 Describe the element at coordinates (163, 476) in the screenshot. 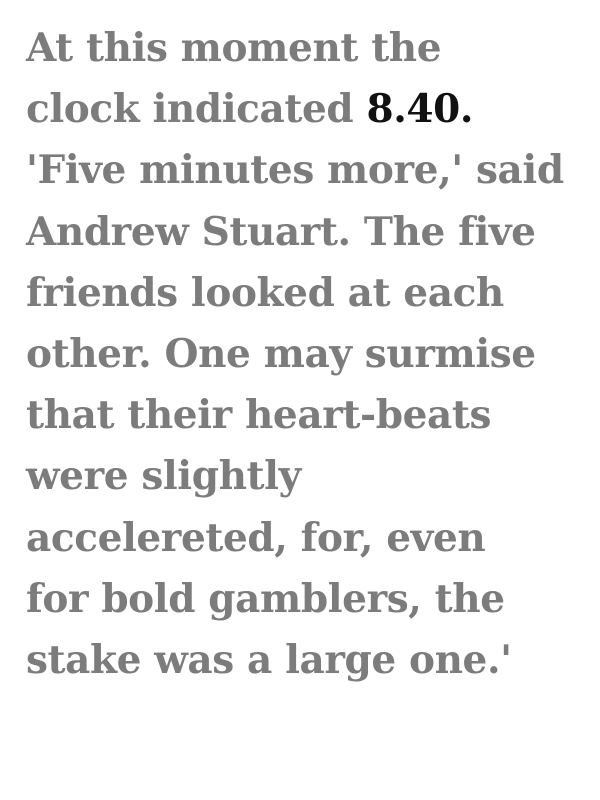

I see `line-text: were slightly` at that location.